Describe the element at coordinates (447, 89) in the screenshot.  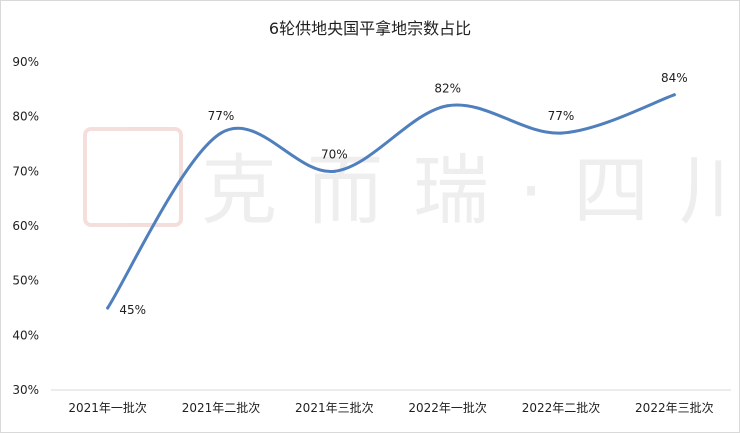
I see `data-label: 82%` at that location.